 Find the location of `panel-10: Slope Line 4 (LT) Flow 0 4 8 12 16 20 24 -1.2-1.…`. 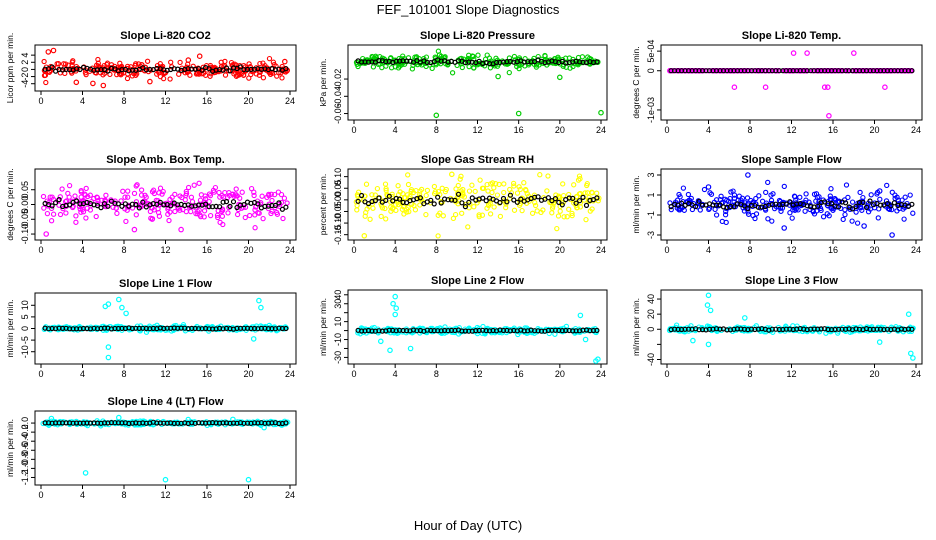

panel-10: Slope Line 4 (LT) Flow 0 4 8 12 16 20 24 -1.2-1.… is located at coordinates (151, 448).